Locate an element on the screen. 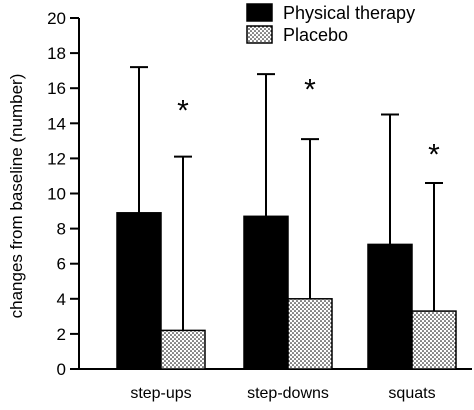 Image resolution: width=474 pixels, height=410 pixels. y-tick-label: 2 is located at coordinates (61, 334).